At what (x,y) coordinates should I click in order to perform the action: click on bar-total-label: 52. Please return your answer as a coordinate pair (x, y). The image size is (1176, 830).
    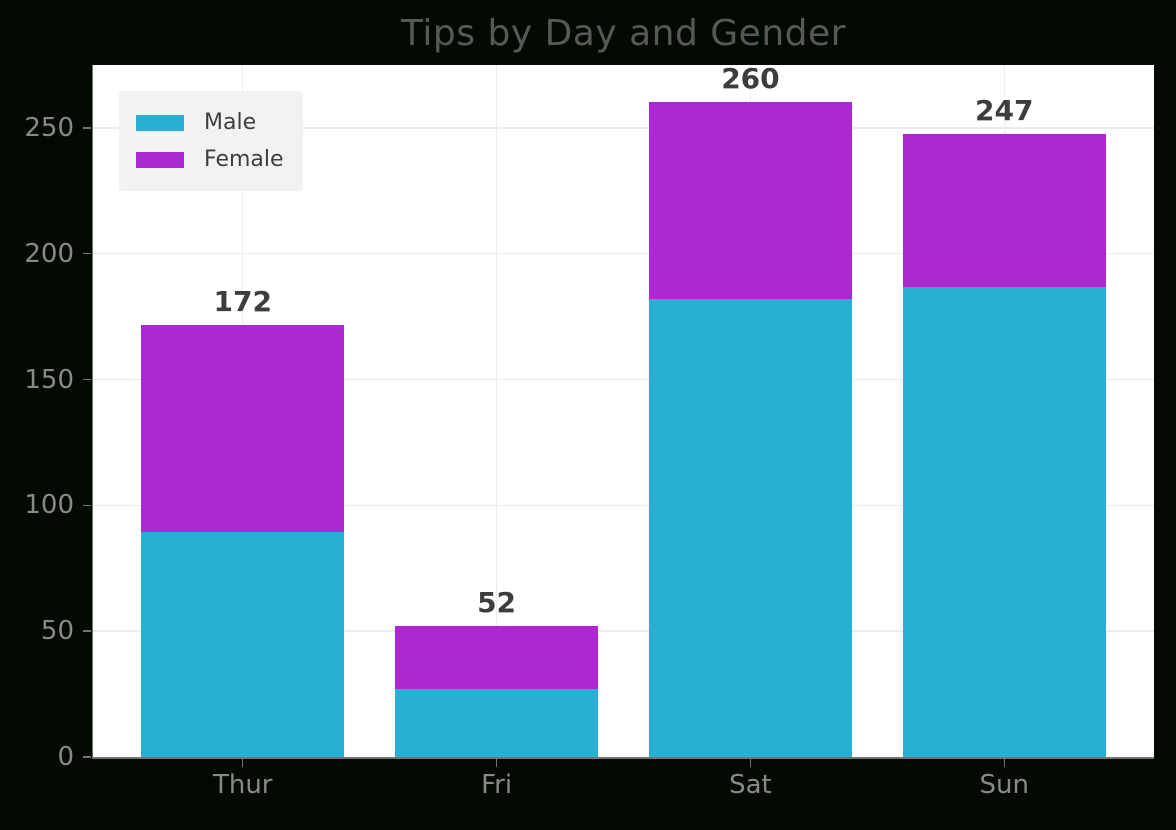
    Looking at the image, I should click on (497, 603).